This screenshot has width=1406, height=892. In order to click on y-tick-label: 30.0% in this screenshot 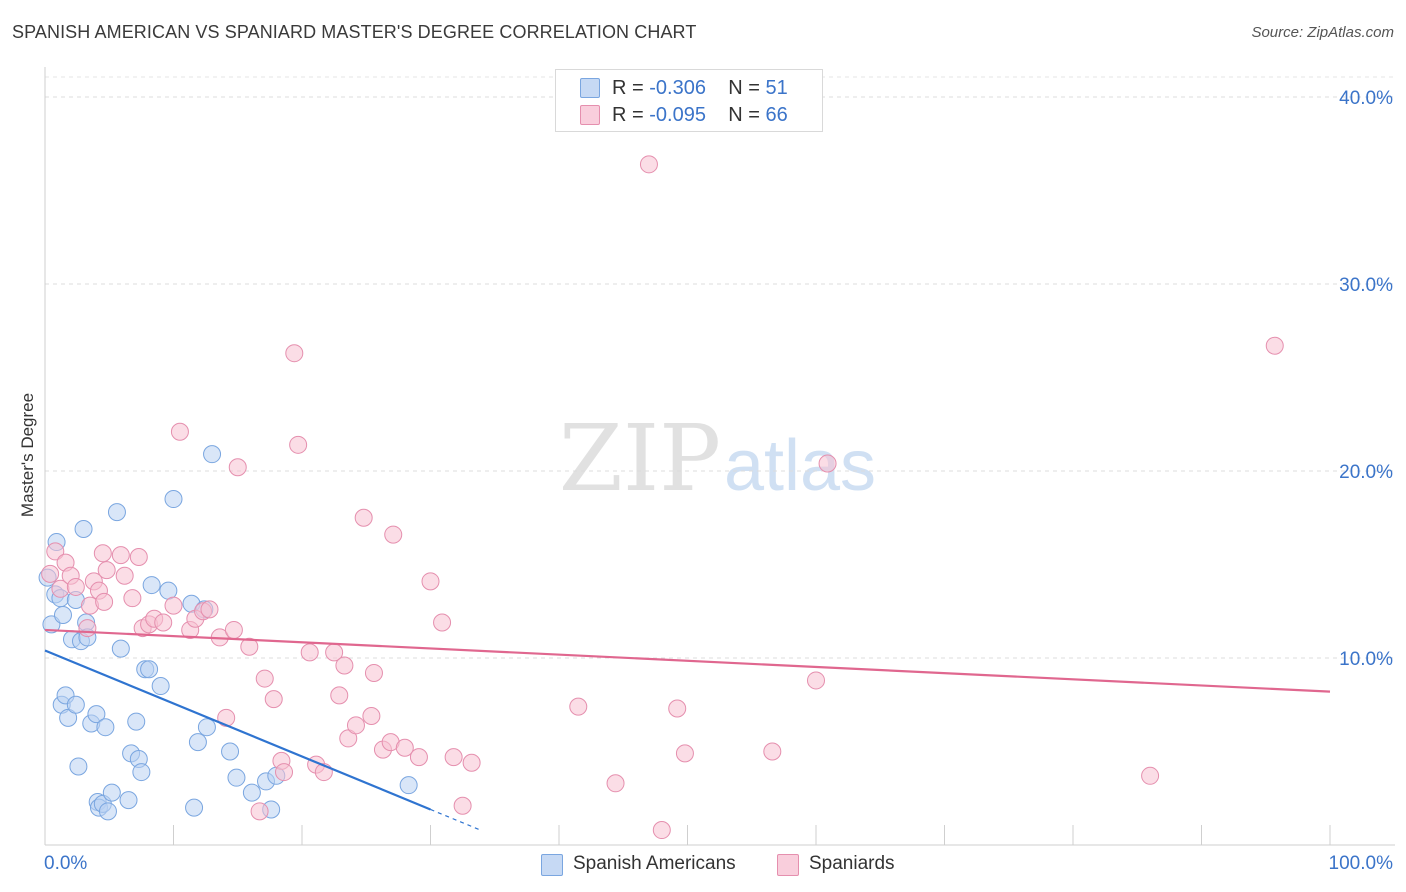, I will do `click(1366, 285)`.